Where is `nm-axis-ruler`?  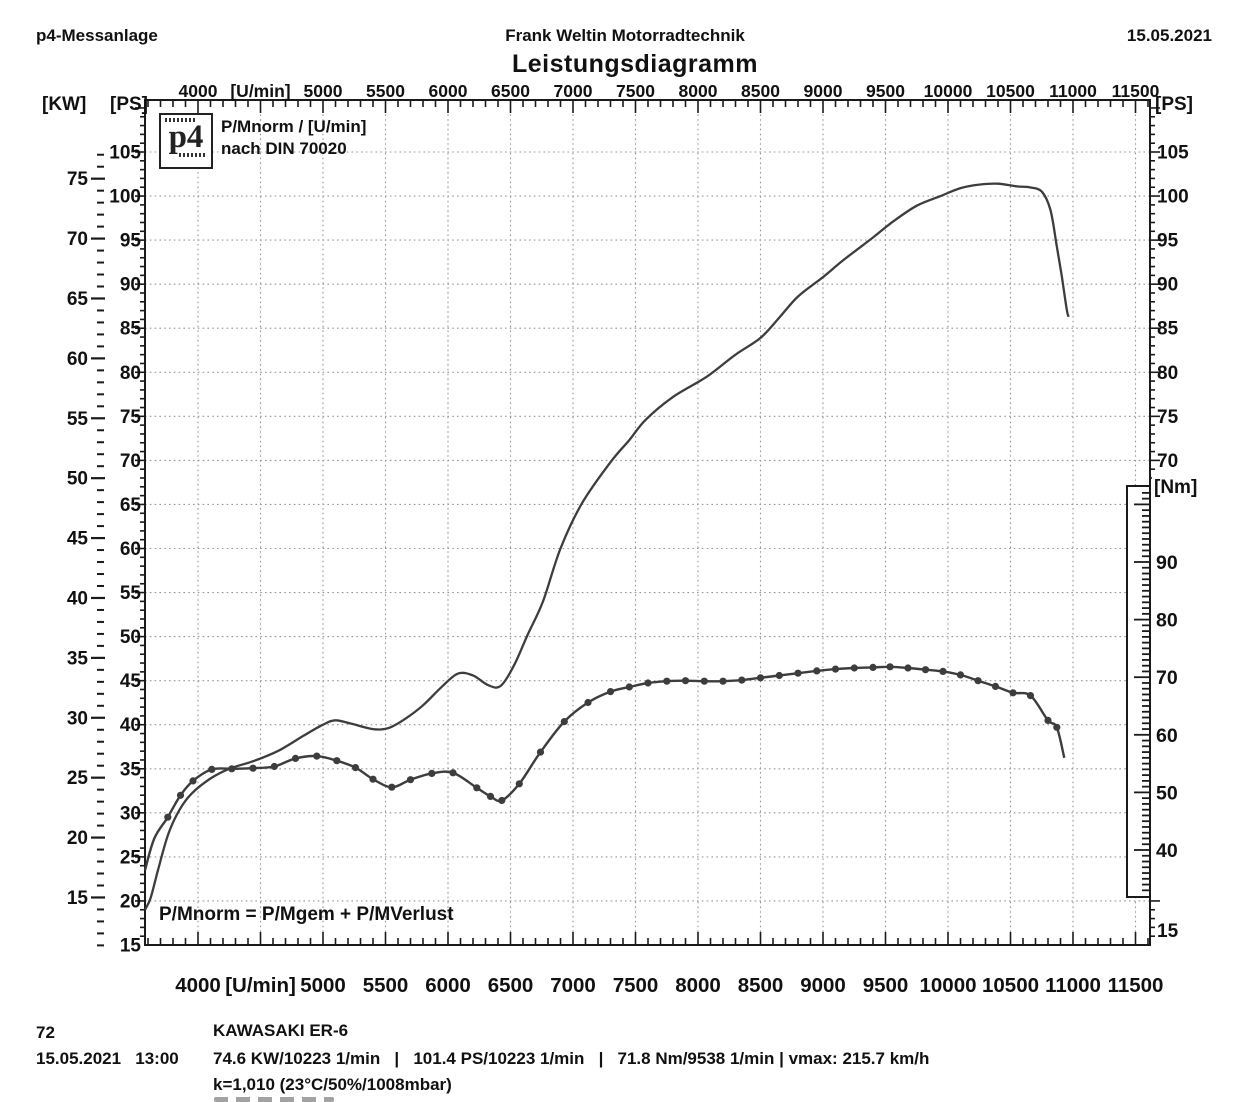 nm-axis-ruler is located at coordinates (1138, 691).